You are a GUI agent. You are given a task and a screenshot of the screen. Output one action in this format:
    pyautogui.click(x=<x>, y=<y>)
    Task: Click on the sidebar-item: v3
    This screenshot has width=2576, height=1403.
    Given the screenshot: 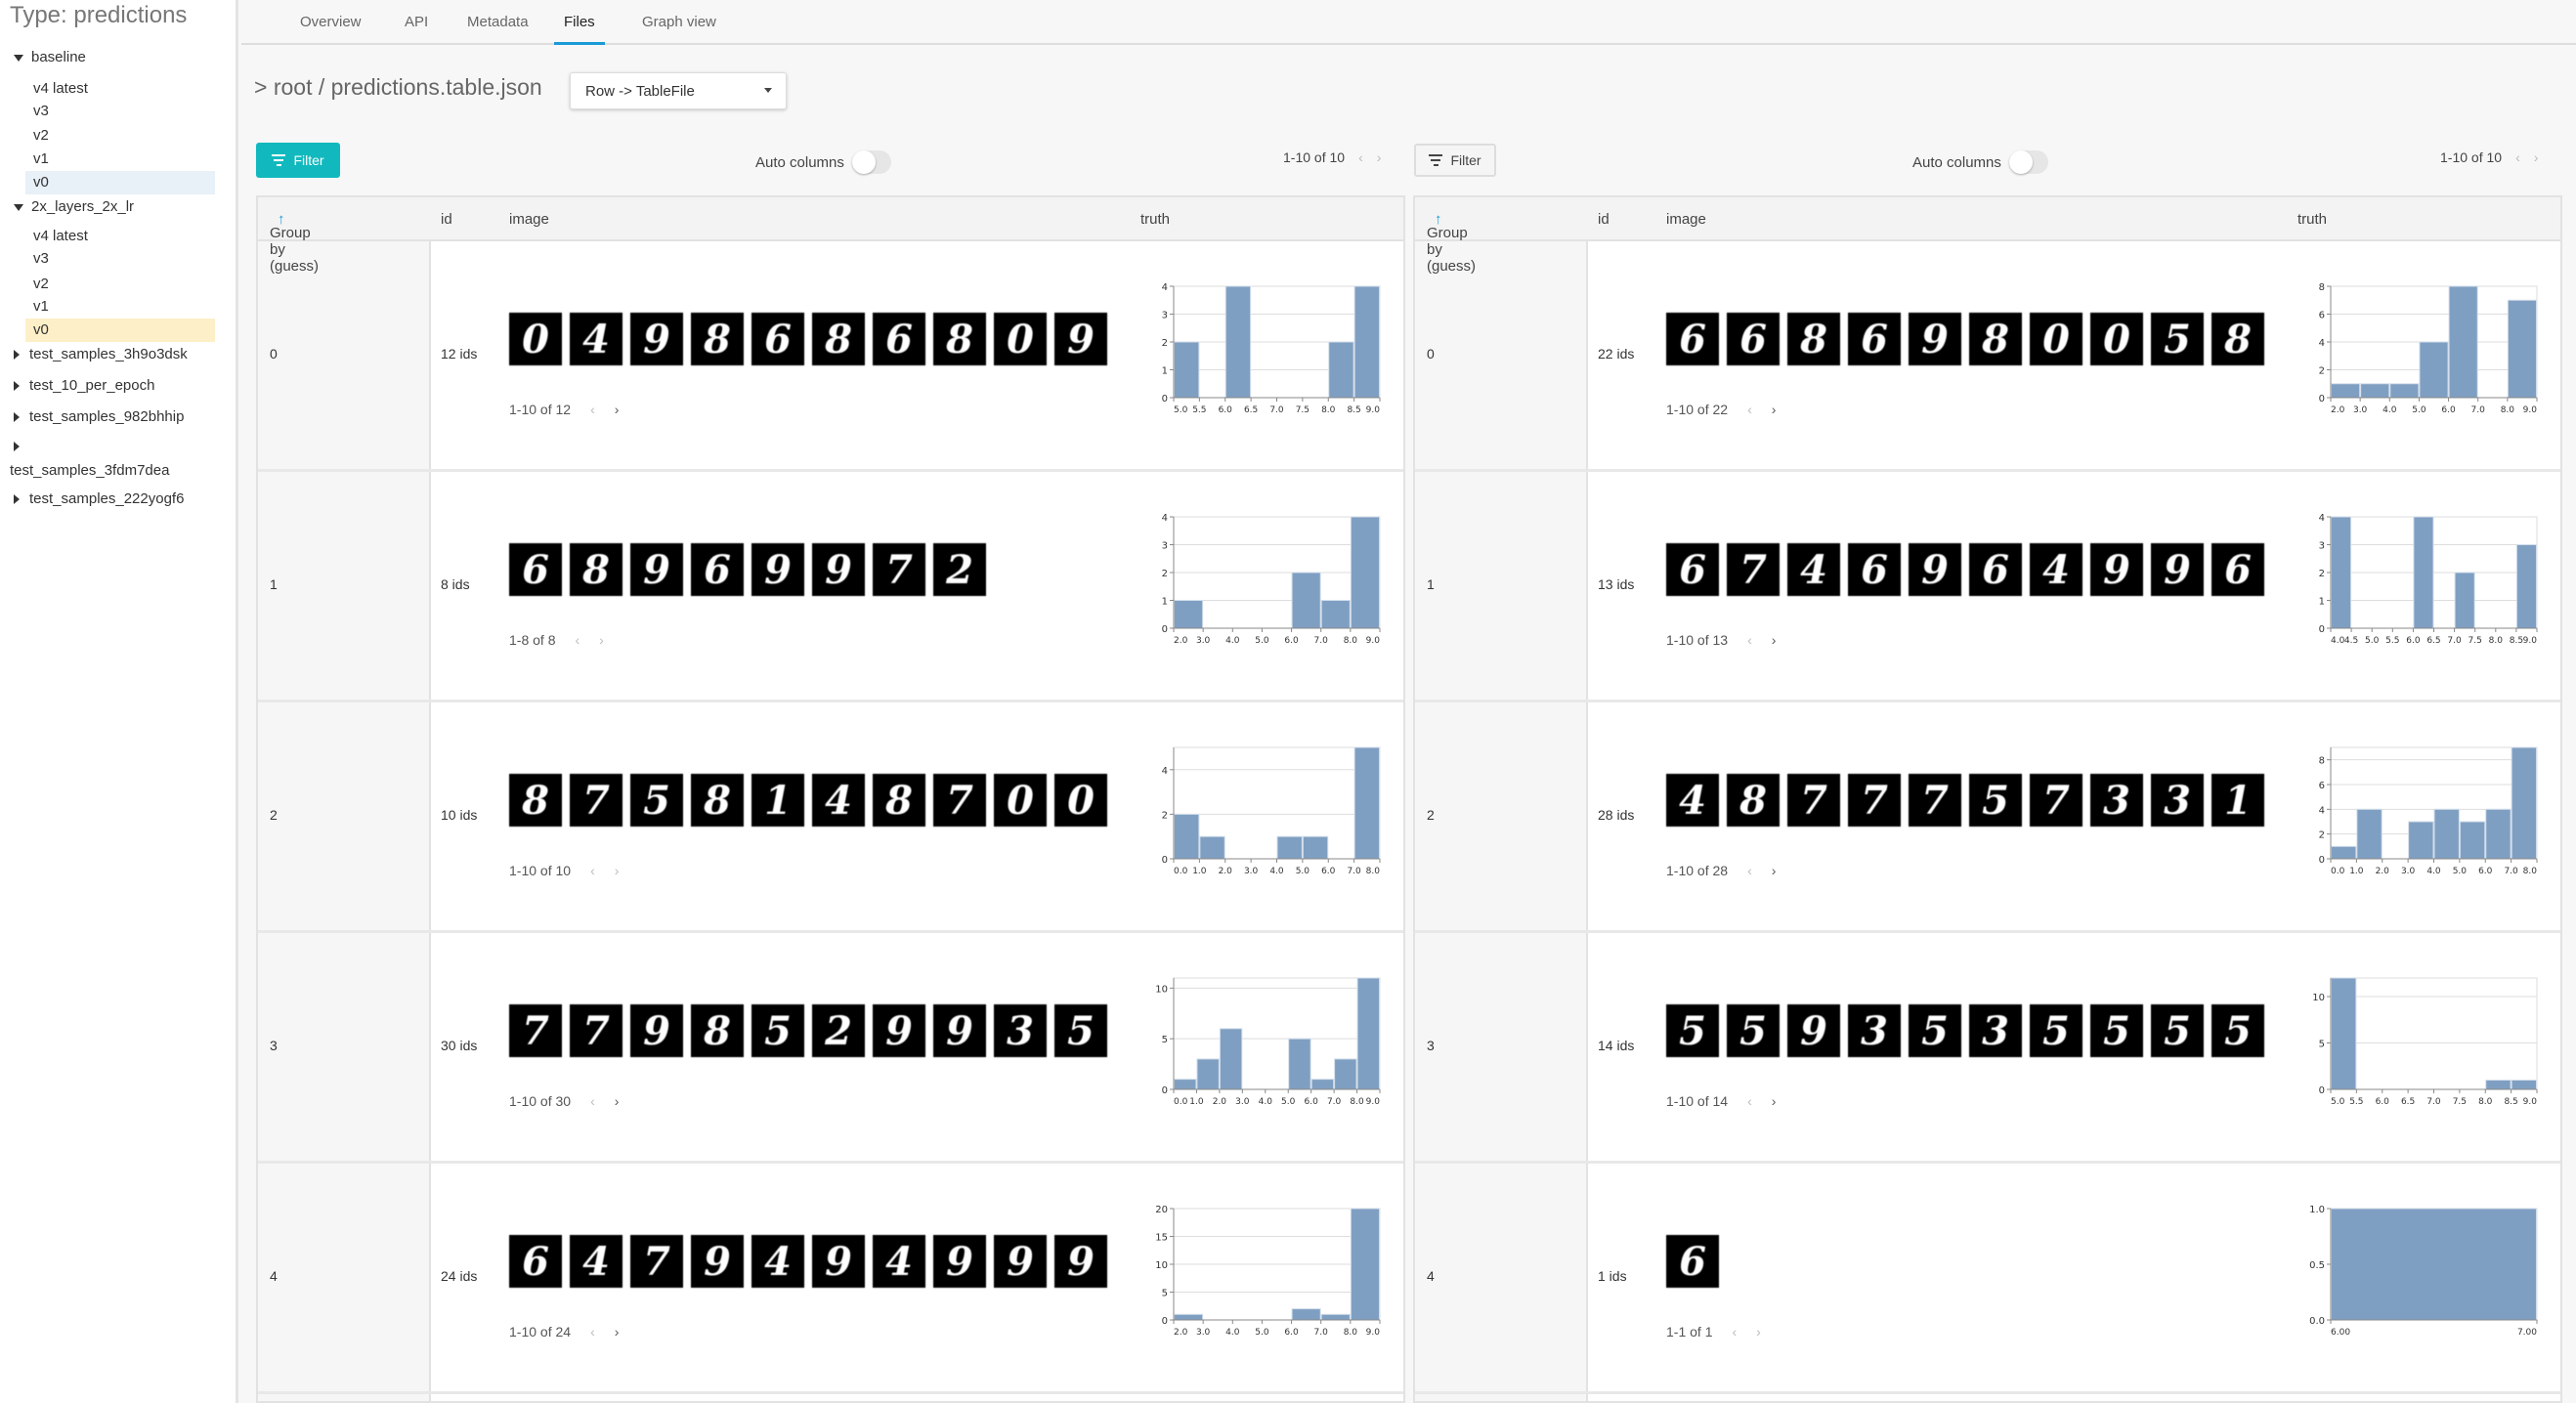 What is the action you would take?
    pyautogui.click(x=120, y=259)
    